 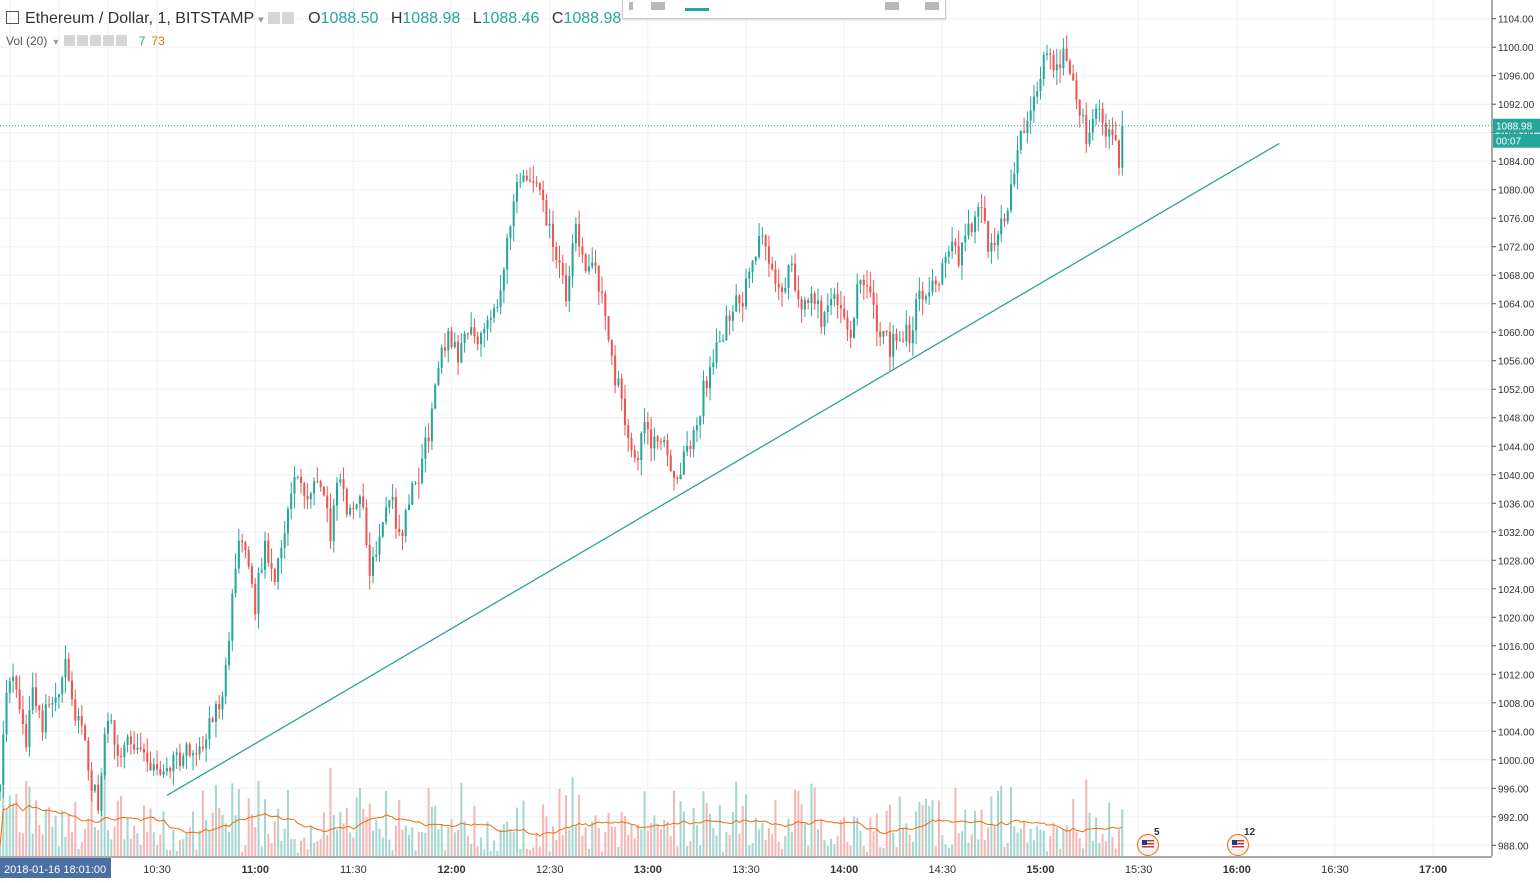 I want to click on volume-label: Vol (20), so click(x=27, y=41).